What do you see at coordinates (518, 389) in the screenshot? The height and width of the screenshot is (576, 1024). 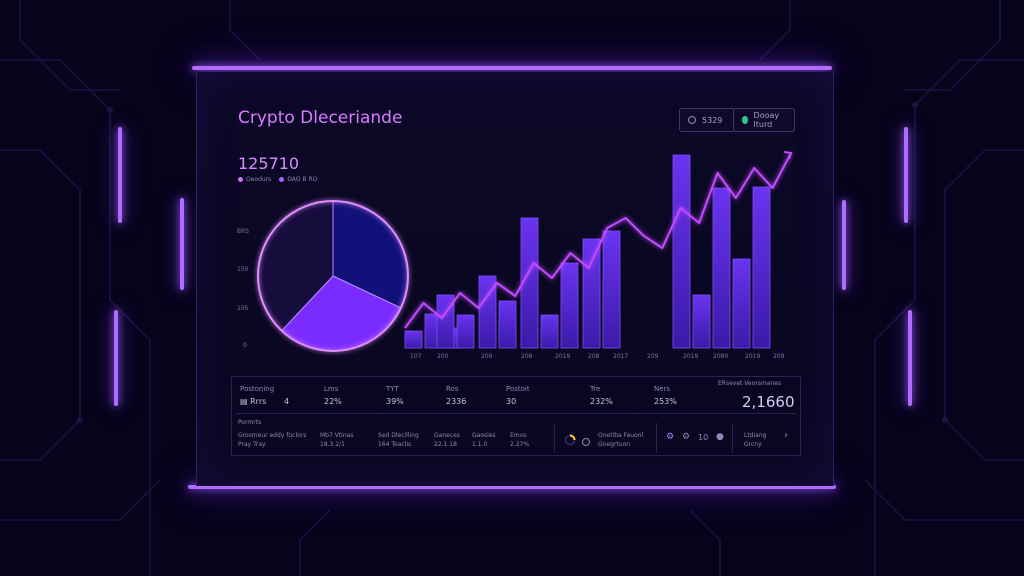 I see `stat-header-5: Postoit` at bounding box center [518, 389].